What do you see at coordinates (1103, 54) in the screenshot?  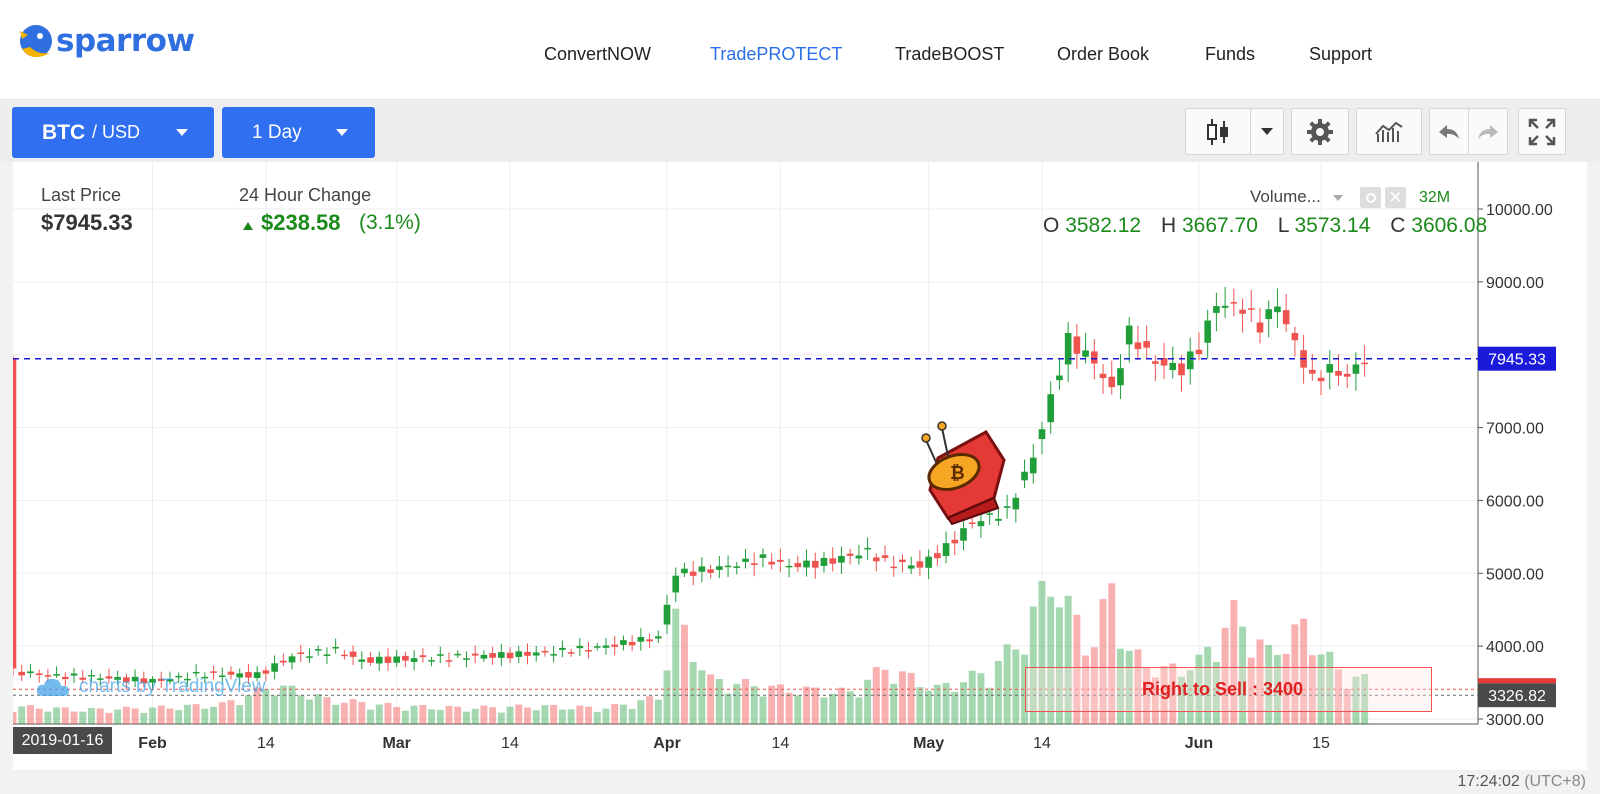 I see `nav-order-book: Order Book` at bounding box center [1103, 54].